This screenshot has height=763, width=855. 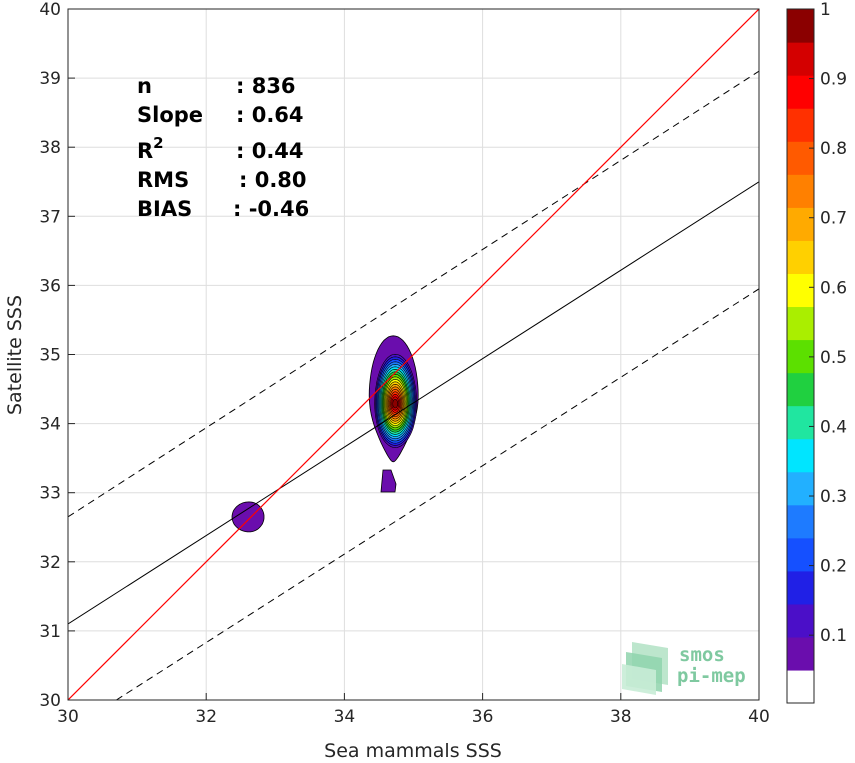 I want to click on x-tick-labels: 30 32 34 36 38 40, so click(x=413, y=717).